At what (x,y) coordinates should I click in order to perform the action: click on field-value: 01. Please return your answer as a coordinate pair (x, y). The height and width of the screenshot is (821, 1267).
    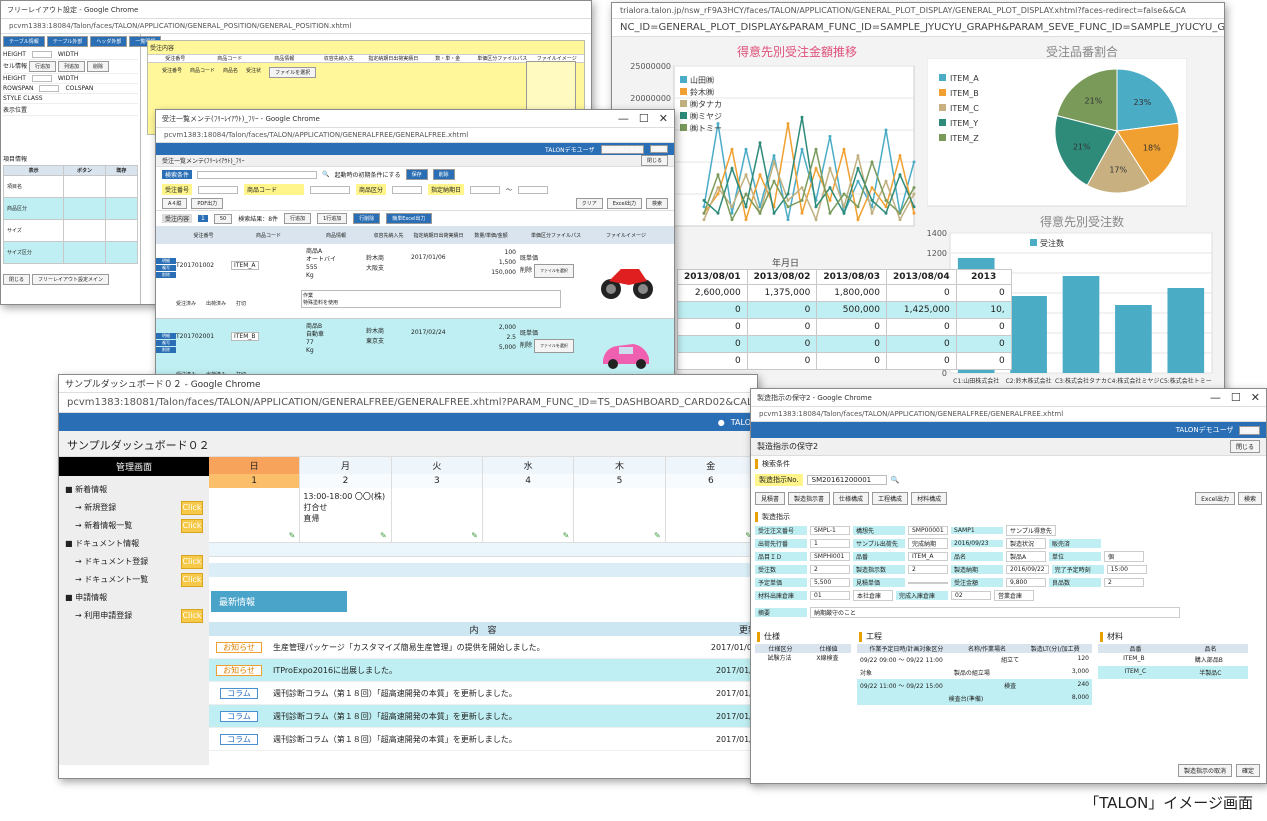
    Looking at the image, I should click on (830, 595).